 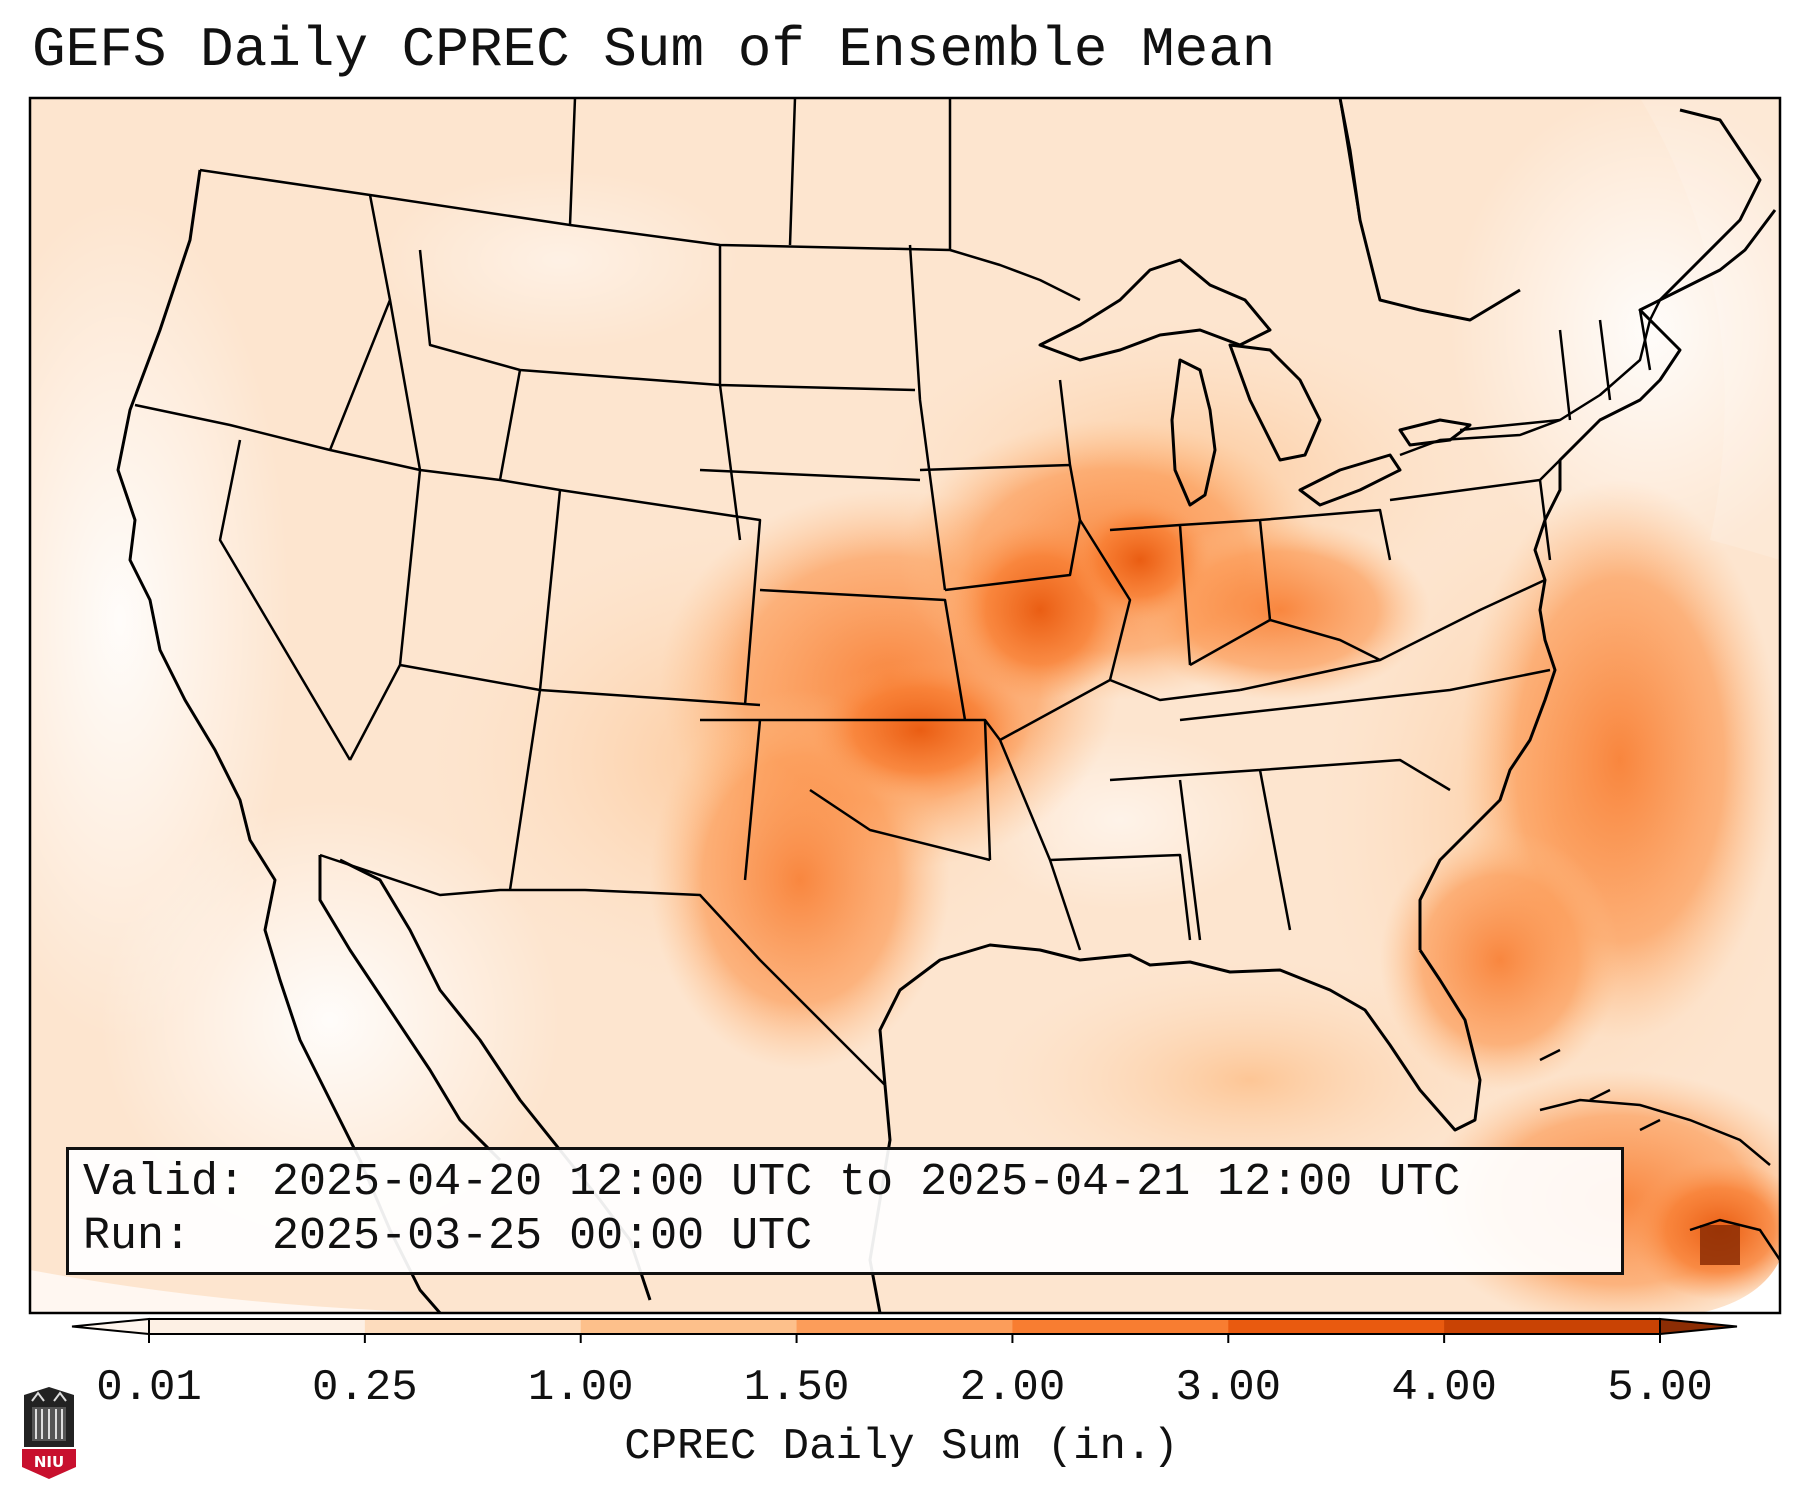 What do you see at coordinates (1444, 1388) in the screenshot?
I see `colorbar-tick-label: 4.00` at bounding box center [1444, 1388].